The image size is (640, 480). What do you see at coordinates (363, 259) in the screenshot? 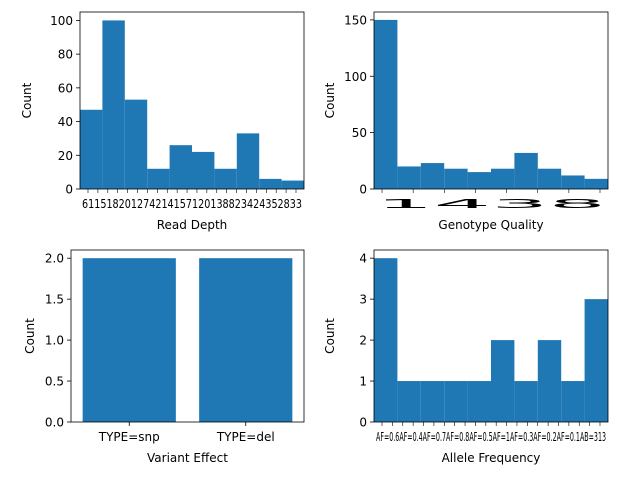
I see `y-tick-label: 4` at bounding box center [363, 259].